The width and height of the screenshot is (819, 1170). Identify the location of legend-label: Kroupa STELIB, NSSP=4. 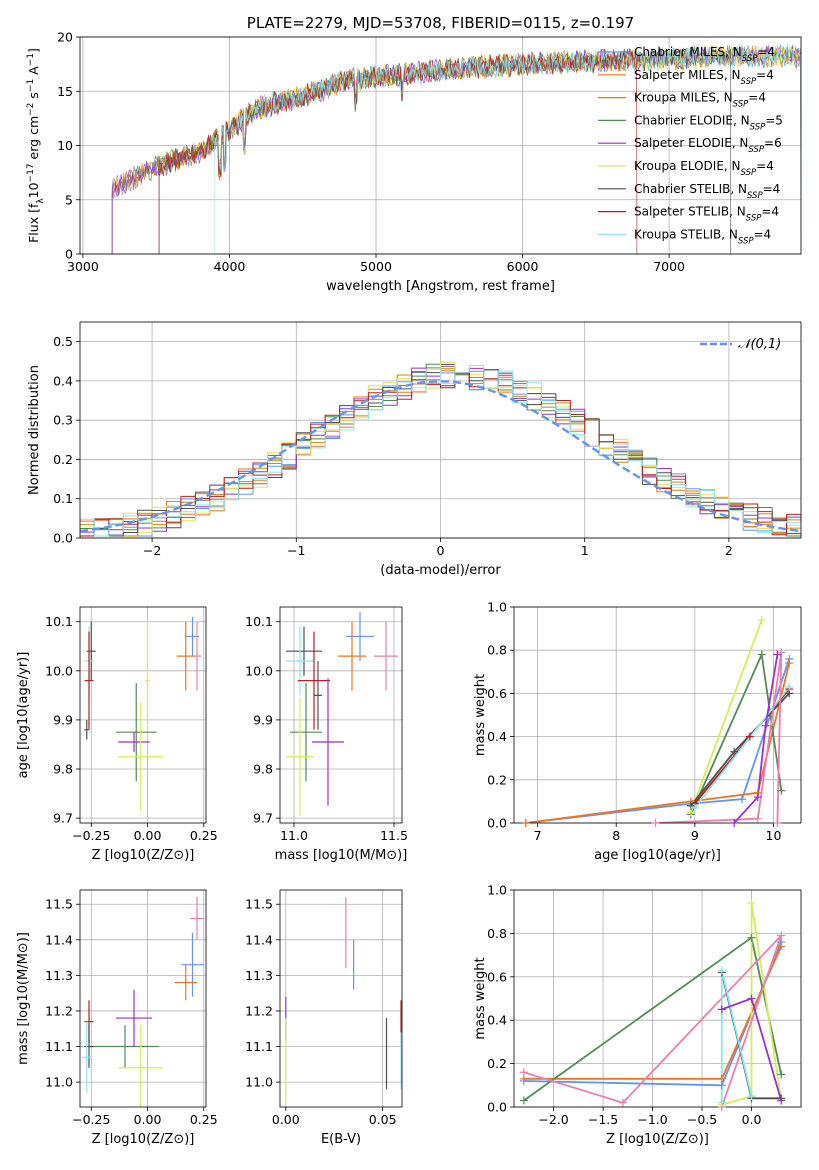
(702, 236).